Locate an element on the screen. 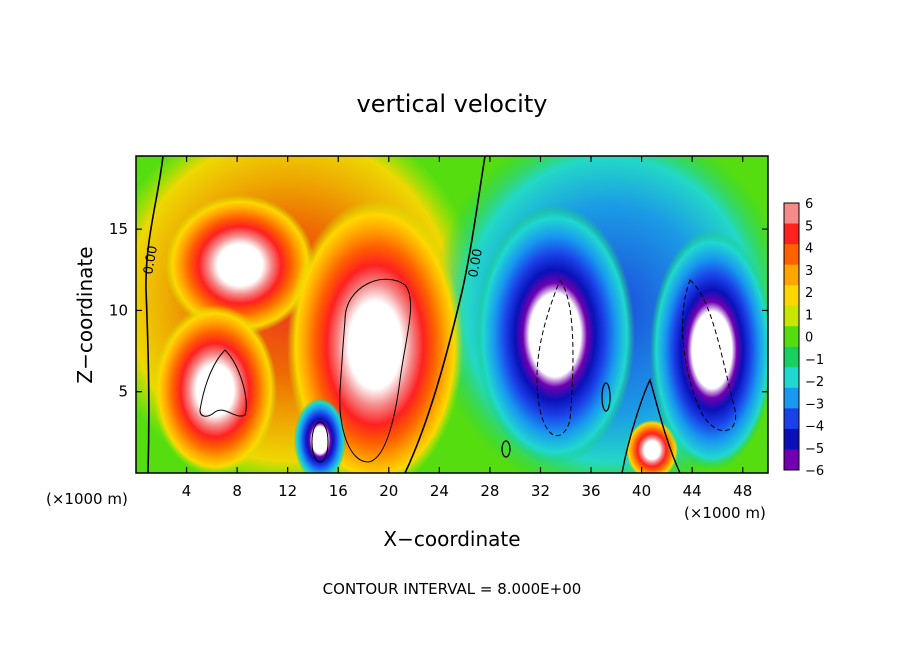 The image size is (904, 654). colorbar: 6 5 4 3 2 1 0 −1 −2 −3 −4 −5 −6 is located at coordinates (803, 338).